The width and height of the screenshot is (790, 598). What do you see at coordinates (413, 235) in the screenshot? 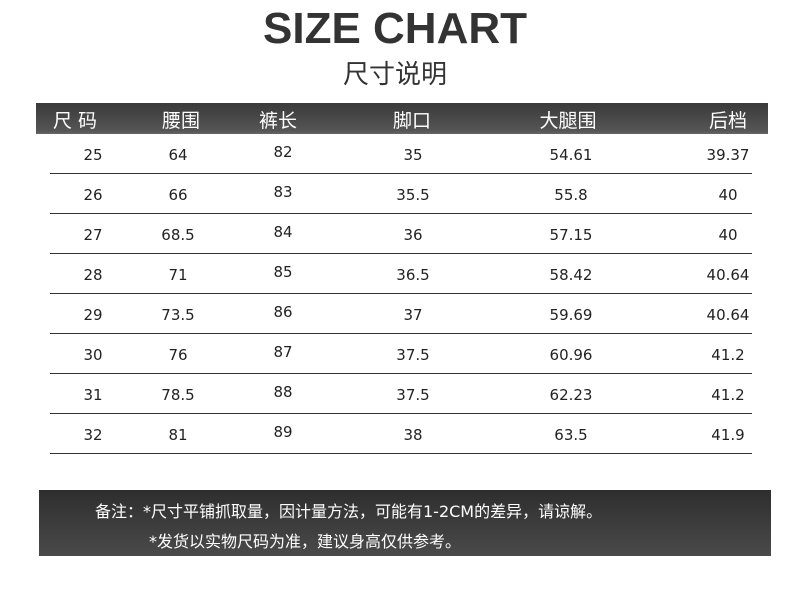
I see `table-cell: 36` at bounding box center [413, 235].